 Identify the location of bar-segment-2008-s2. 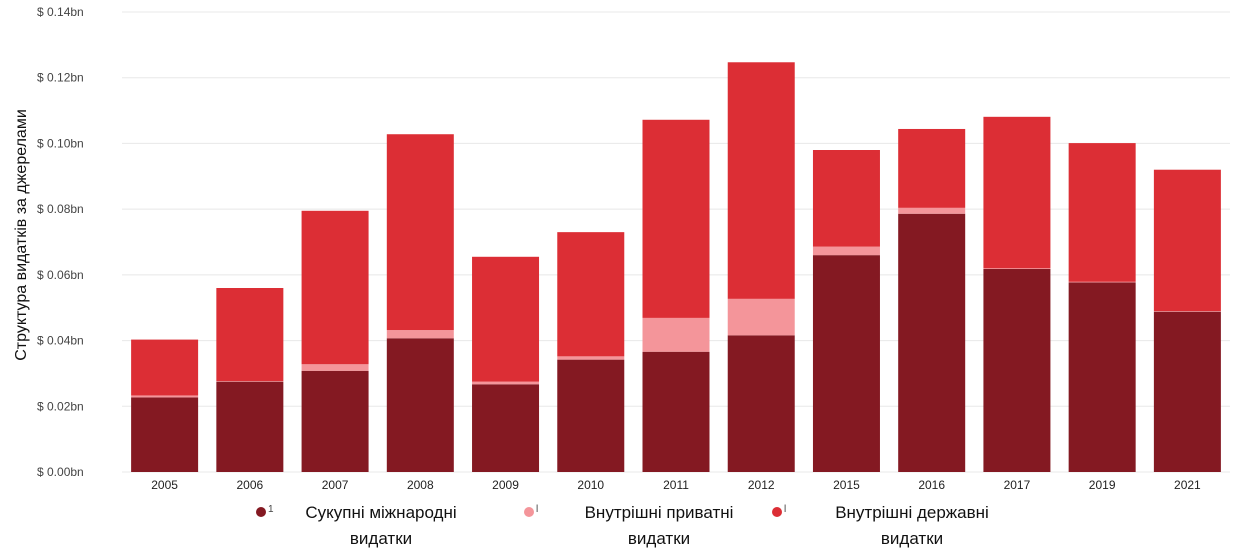
(420, 232).